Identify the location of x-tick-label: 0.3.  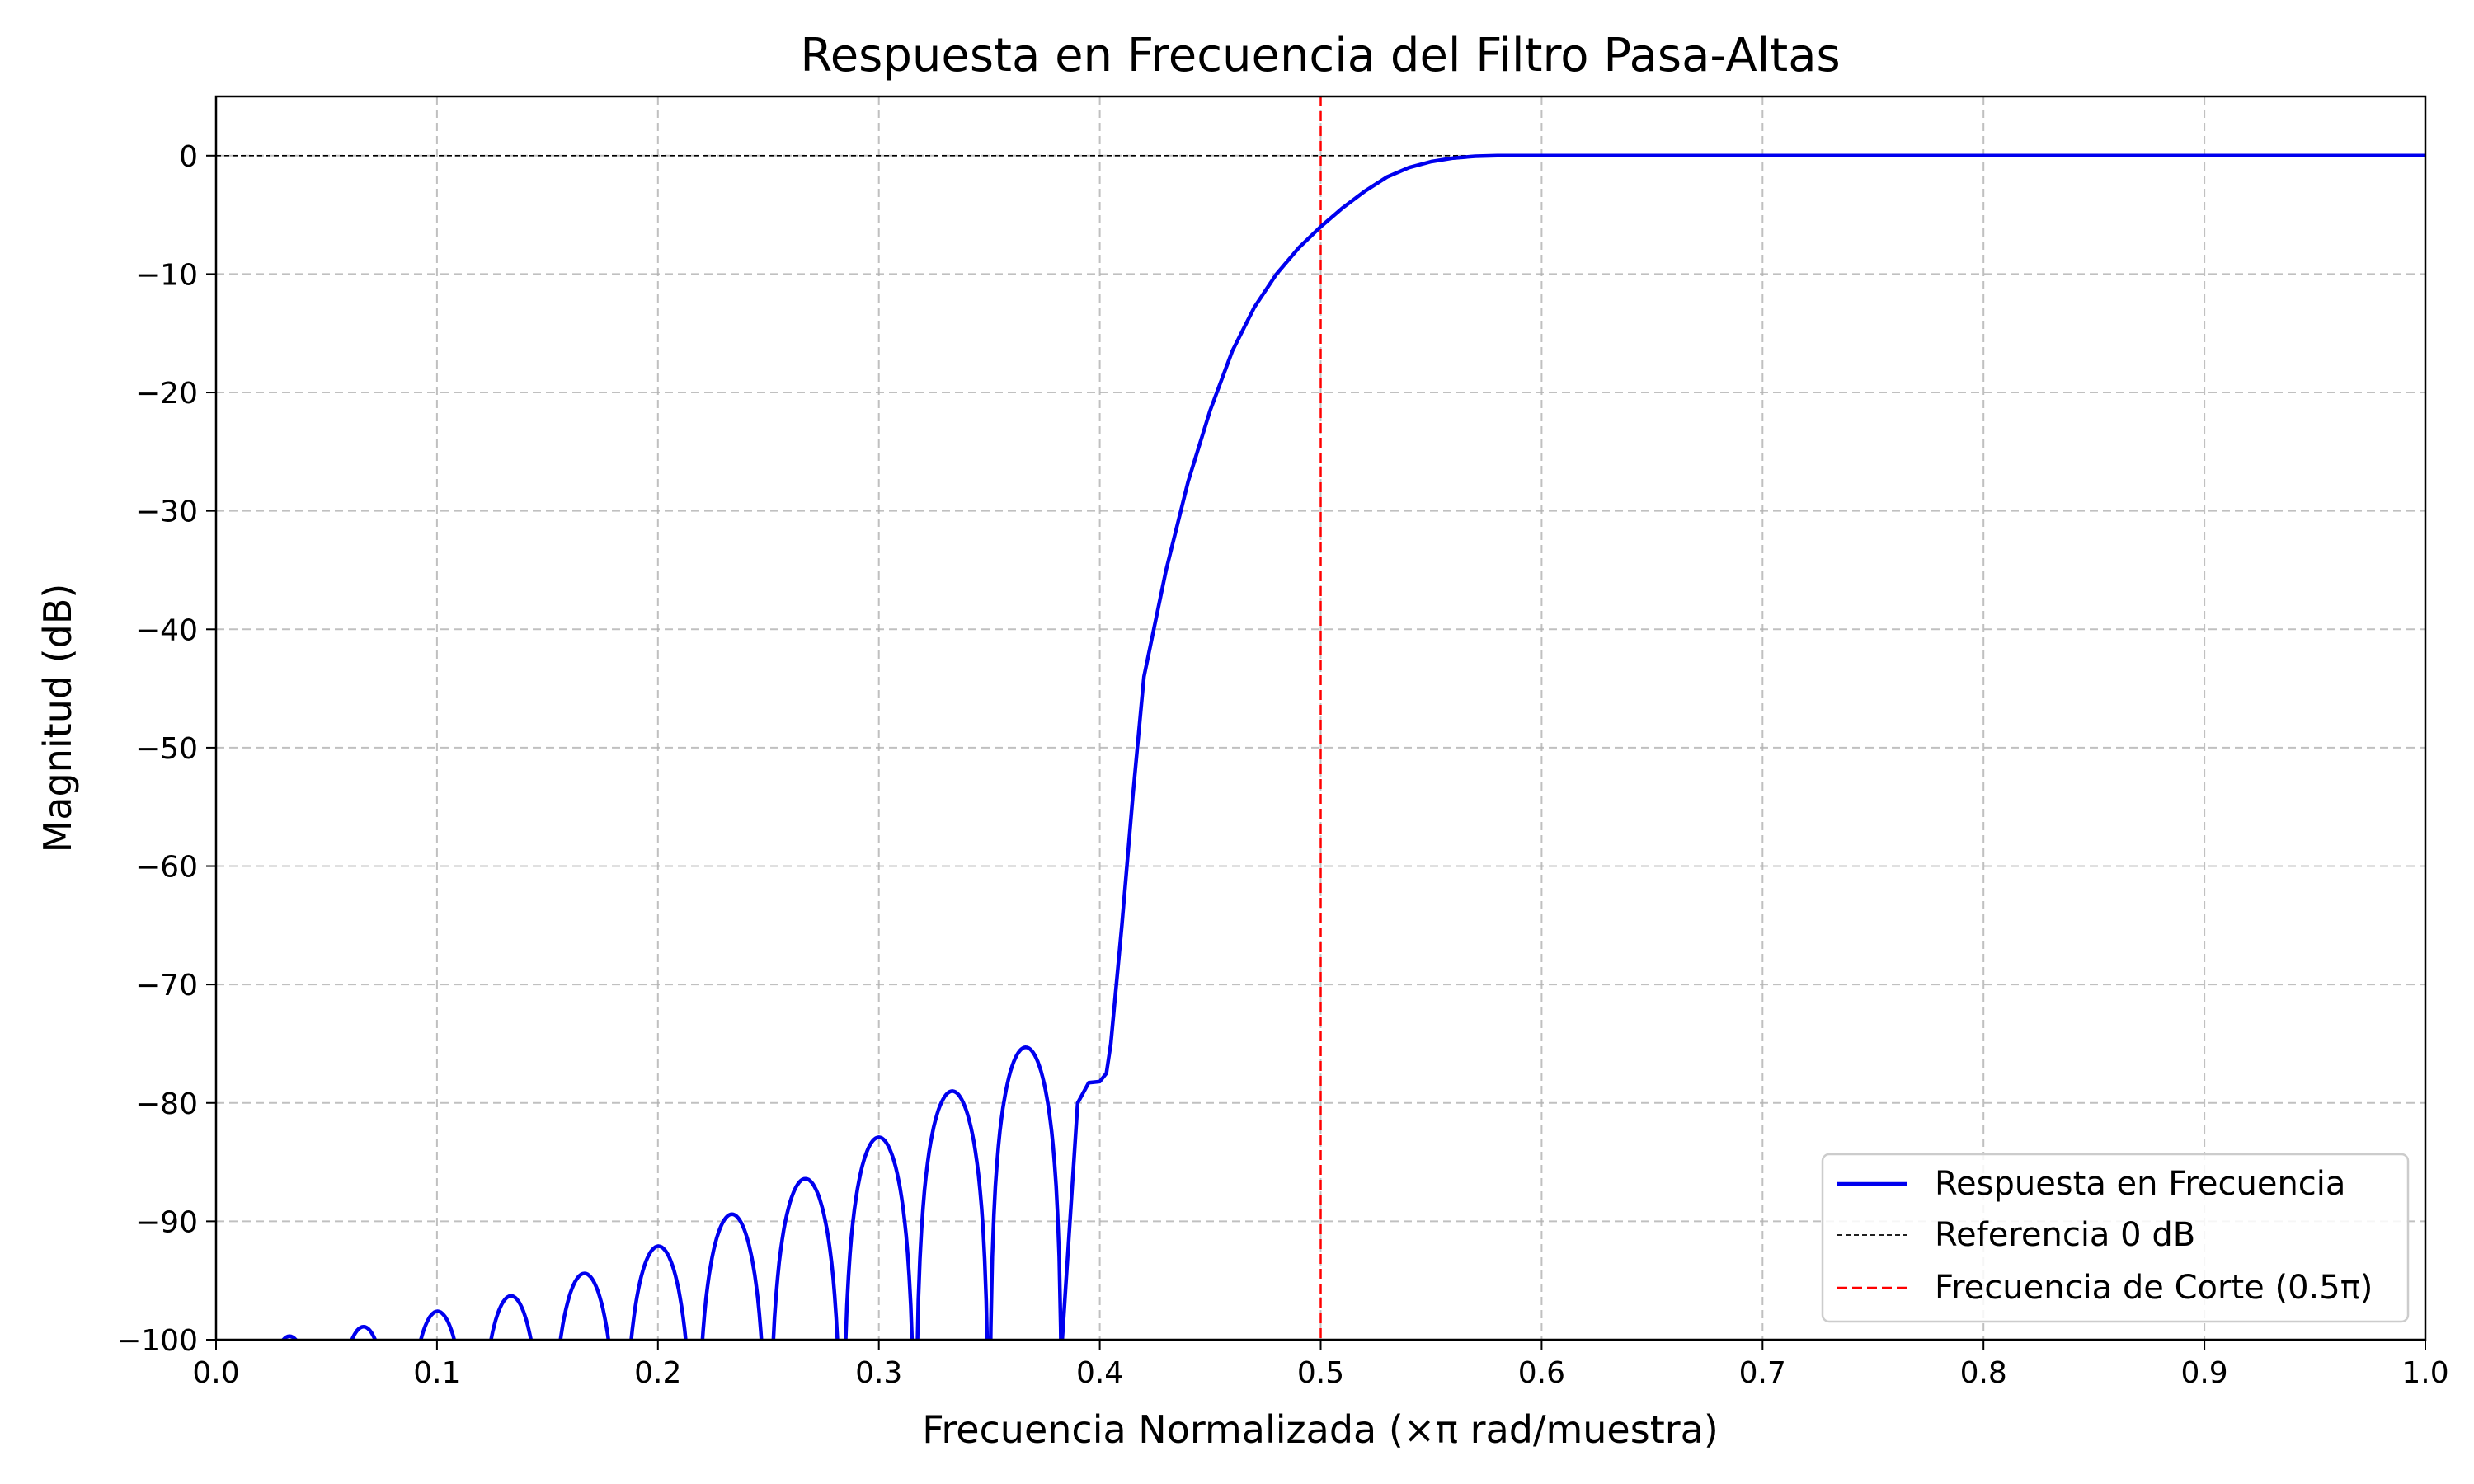
(878, 1373).